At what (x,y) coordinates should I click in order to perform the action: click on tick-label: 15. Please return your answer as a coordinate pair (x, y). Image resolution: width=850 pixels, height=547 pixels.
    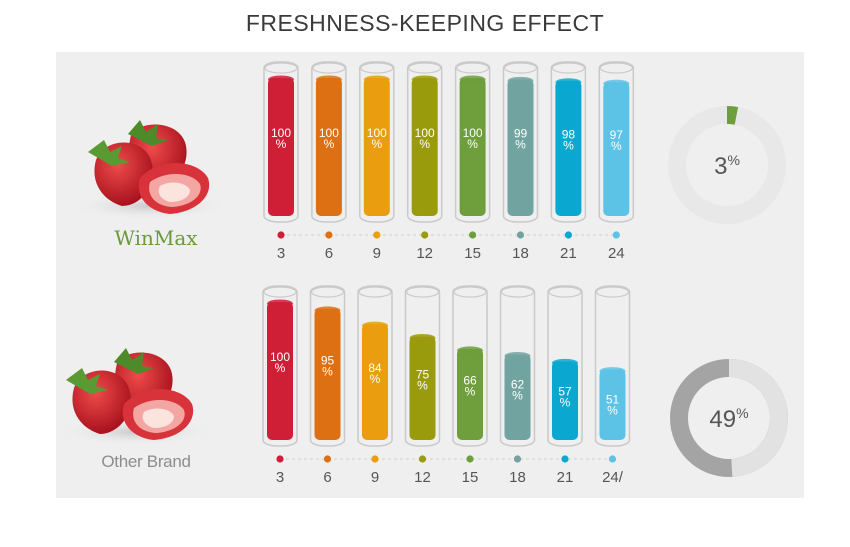
    Looking at the image, I should click on (470, 477).